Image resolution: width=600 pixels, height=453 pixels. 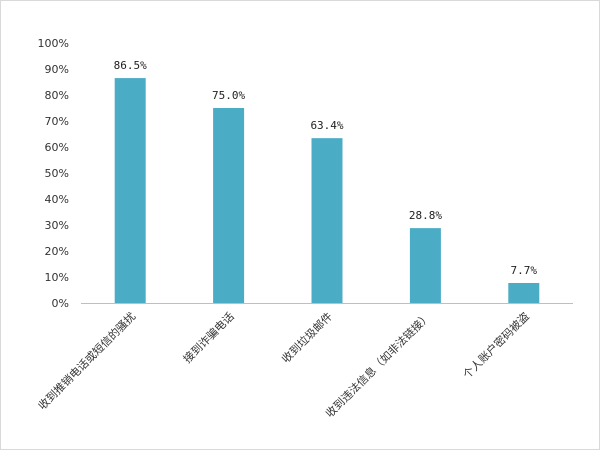 I want to click on y-tick-label: 0%, so click(x=60, y=303).